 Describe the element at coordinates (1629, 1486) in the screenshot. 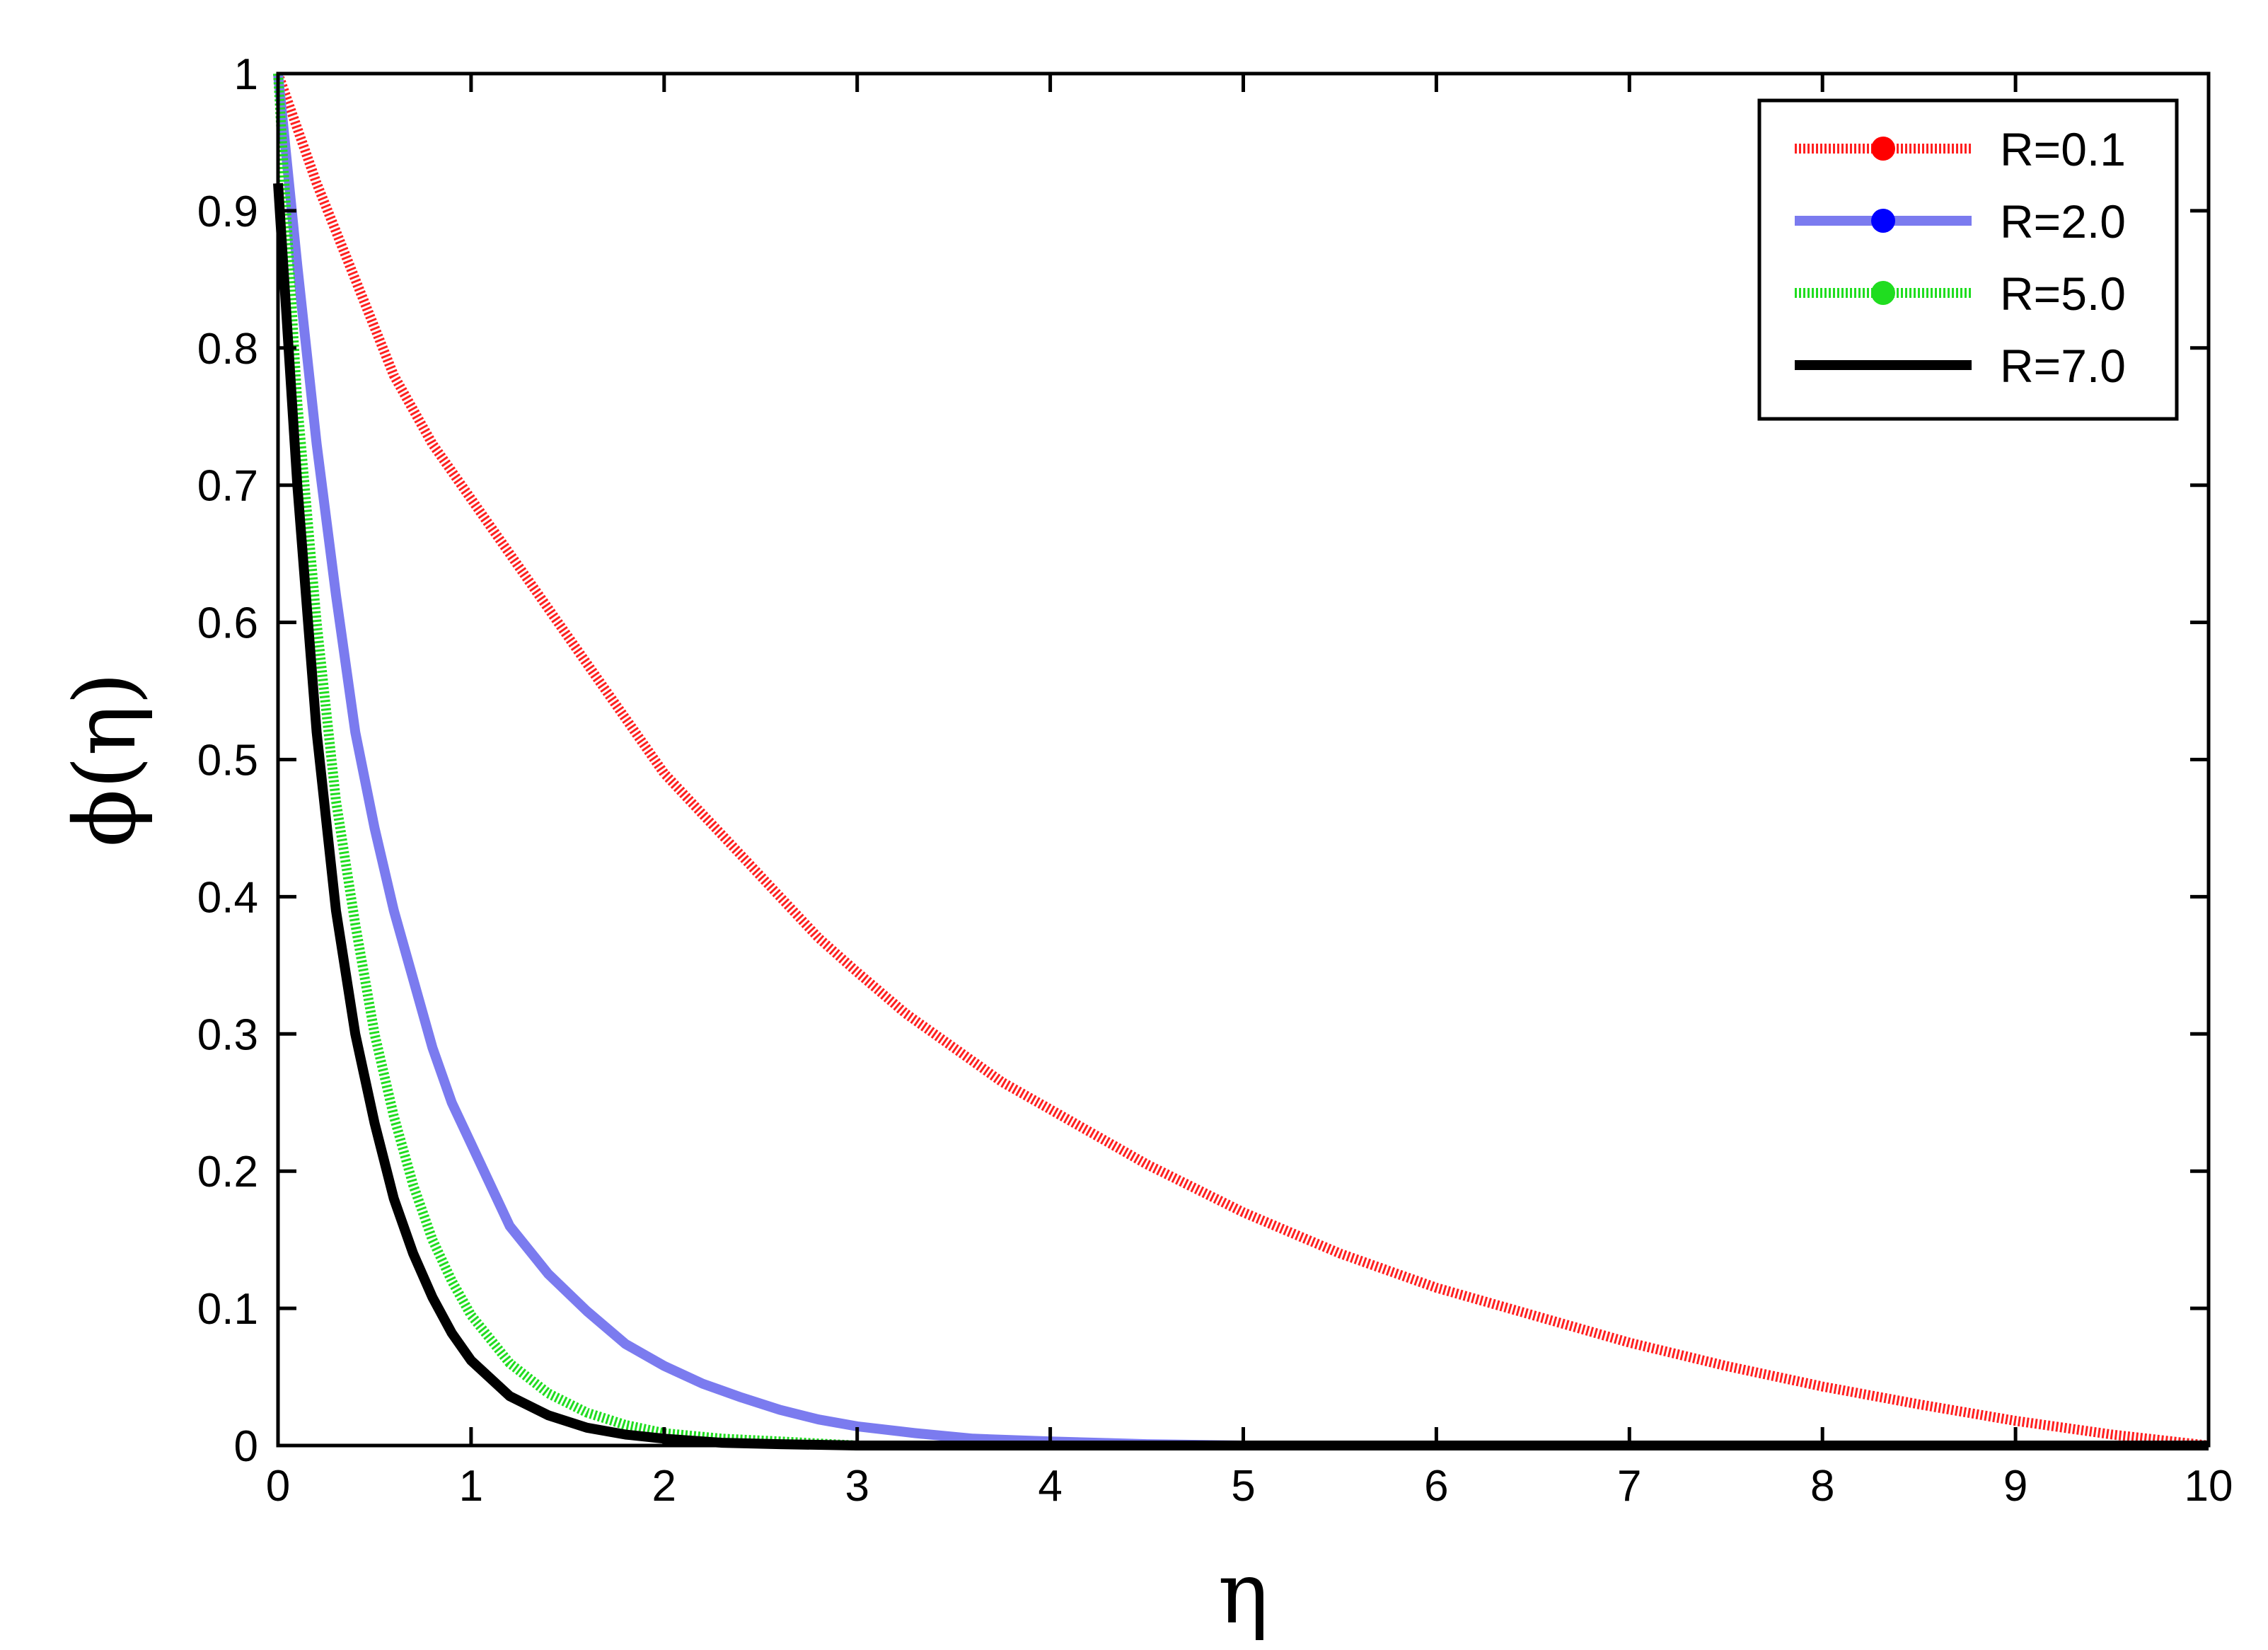

I see `x-tick-label: 7` at that location.